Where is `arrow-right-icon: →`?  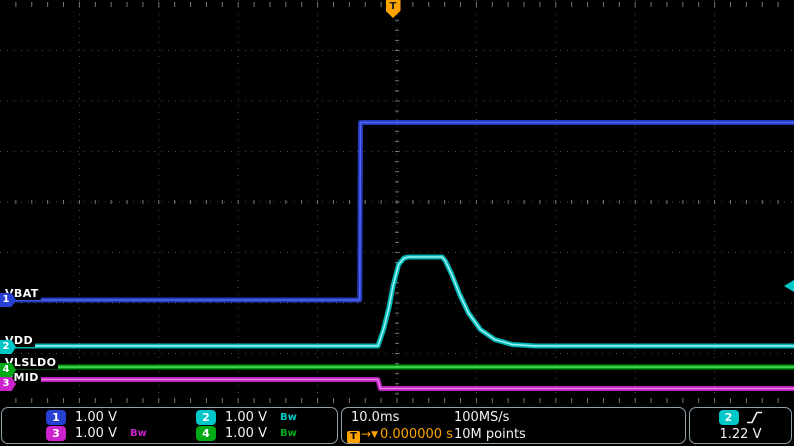
arrow-right-icon: → is located at coordinates (366, 434).